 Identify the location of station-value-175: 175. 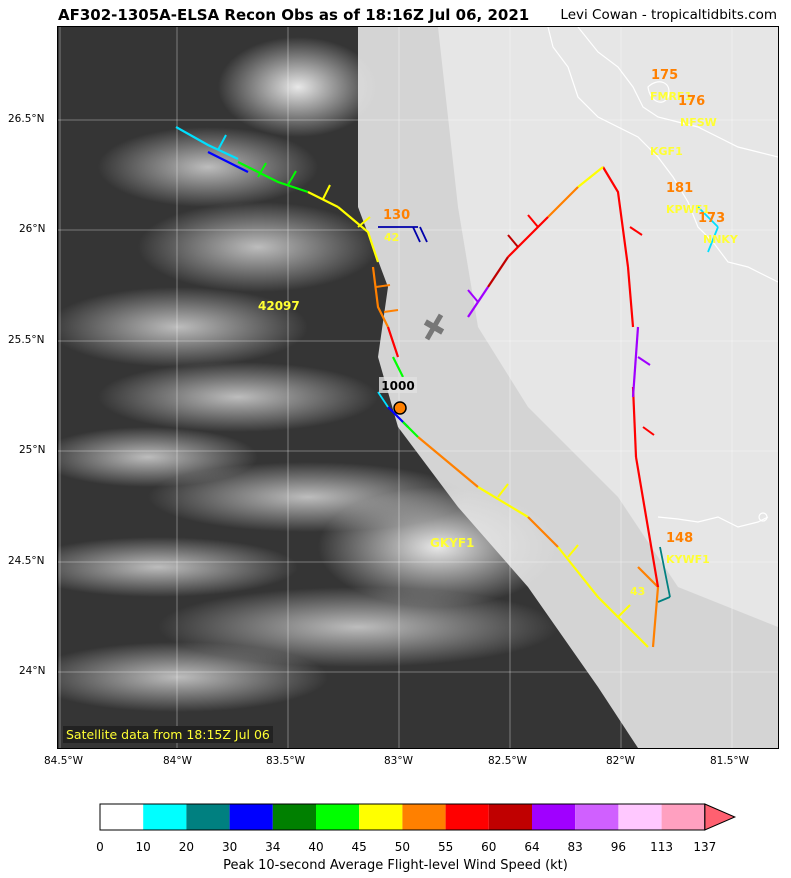
(664, 75).